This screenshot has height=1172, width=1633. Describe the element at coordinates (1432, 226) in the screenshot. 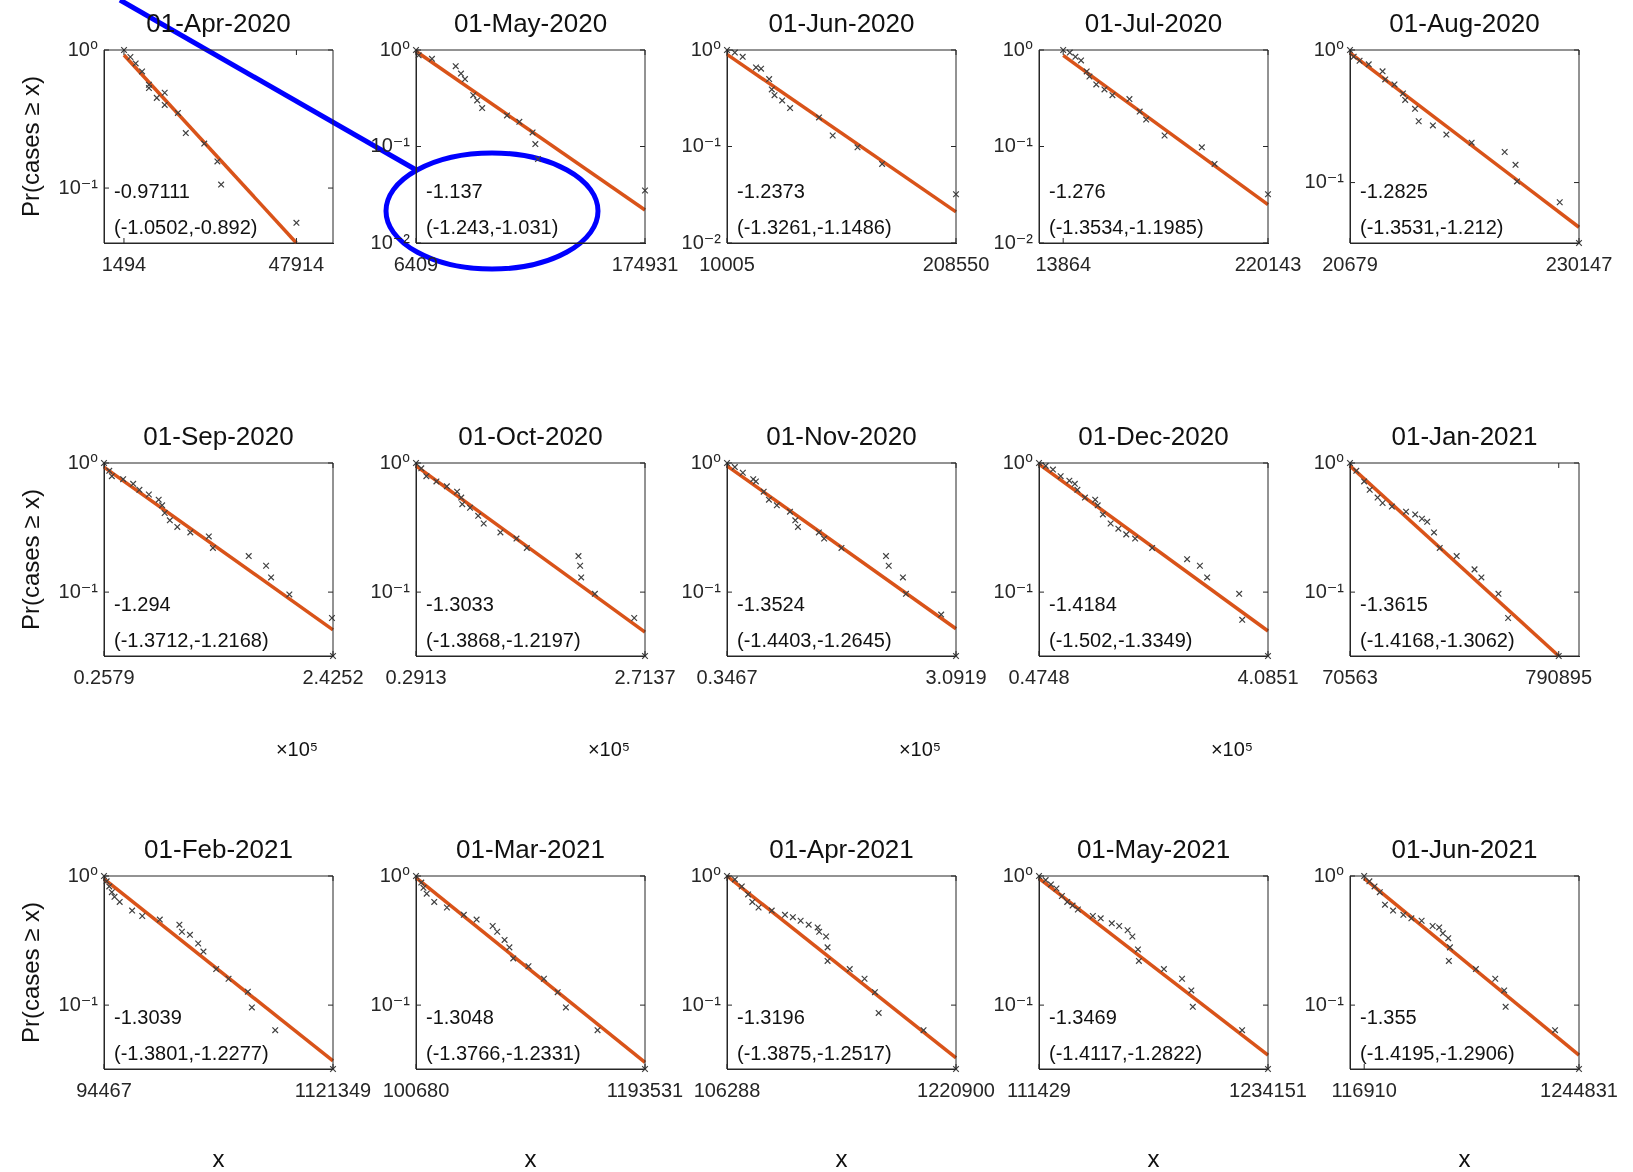

I see `annotation: (-1.3531,-1.212)` at that location.